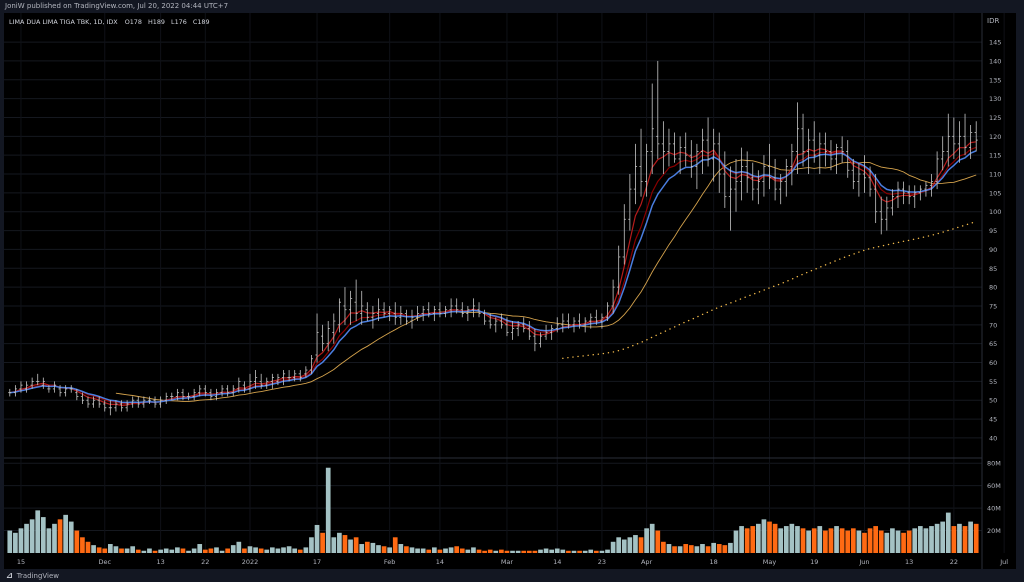 The height and width of the screenshot is (582, 1024). What do you see at coordinates (173, 22) in the screenshot?
I see `low-label: L` at bounding box center [173, 22].